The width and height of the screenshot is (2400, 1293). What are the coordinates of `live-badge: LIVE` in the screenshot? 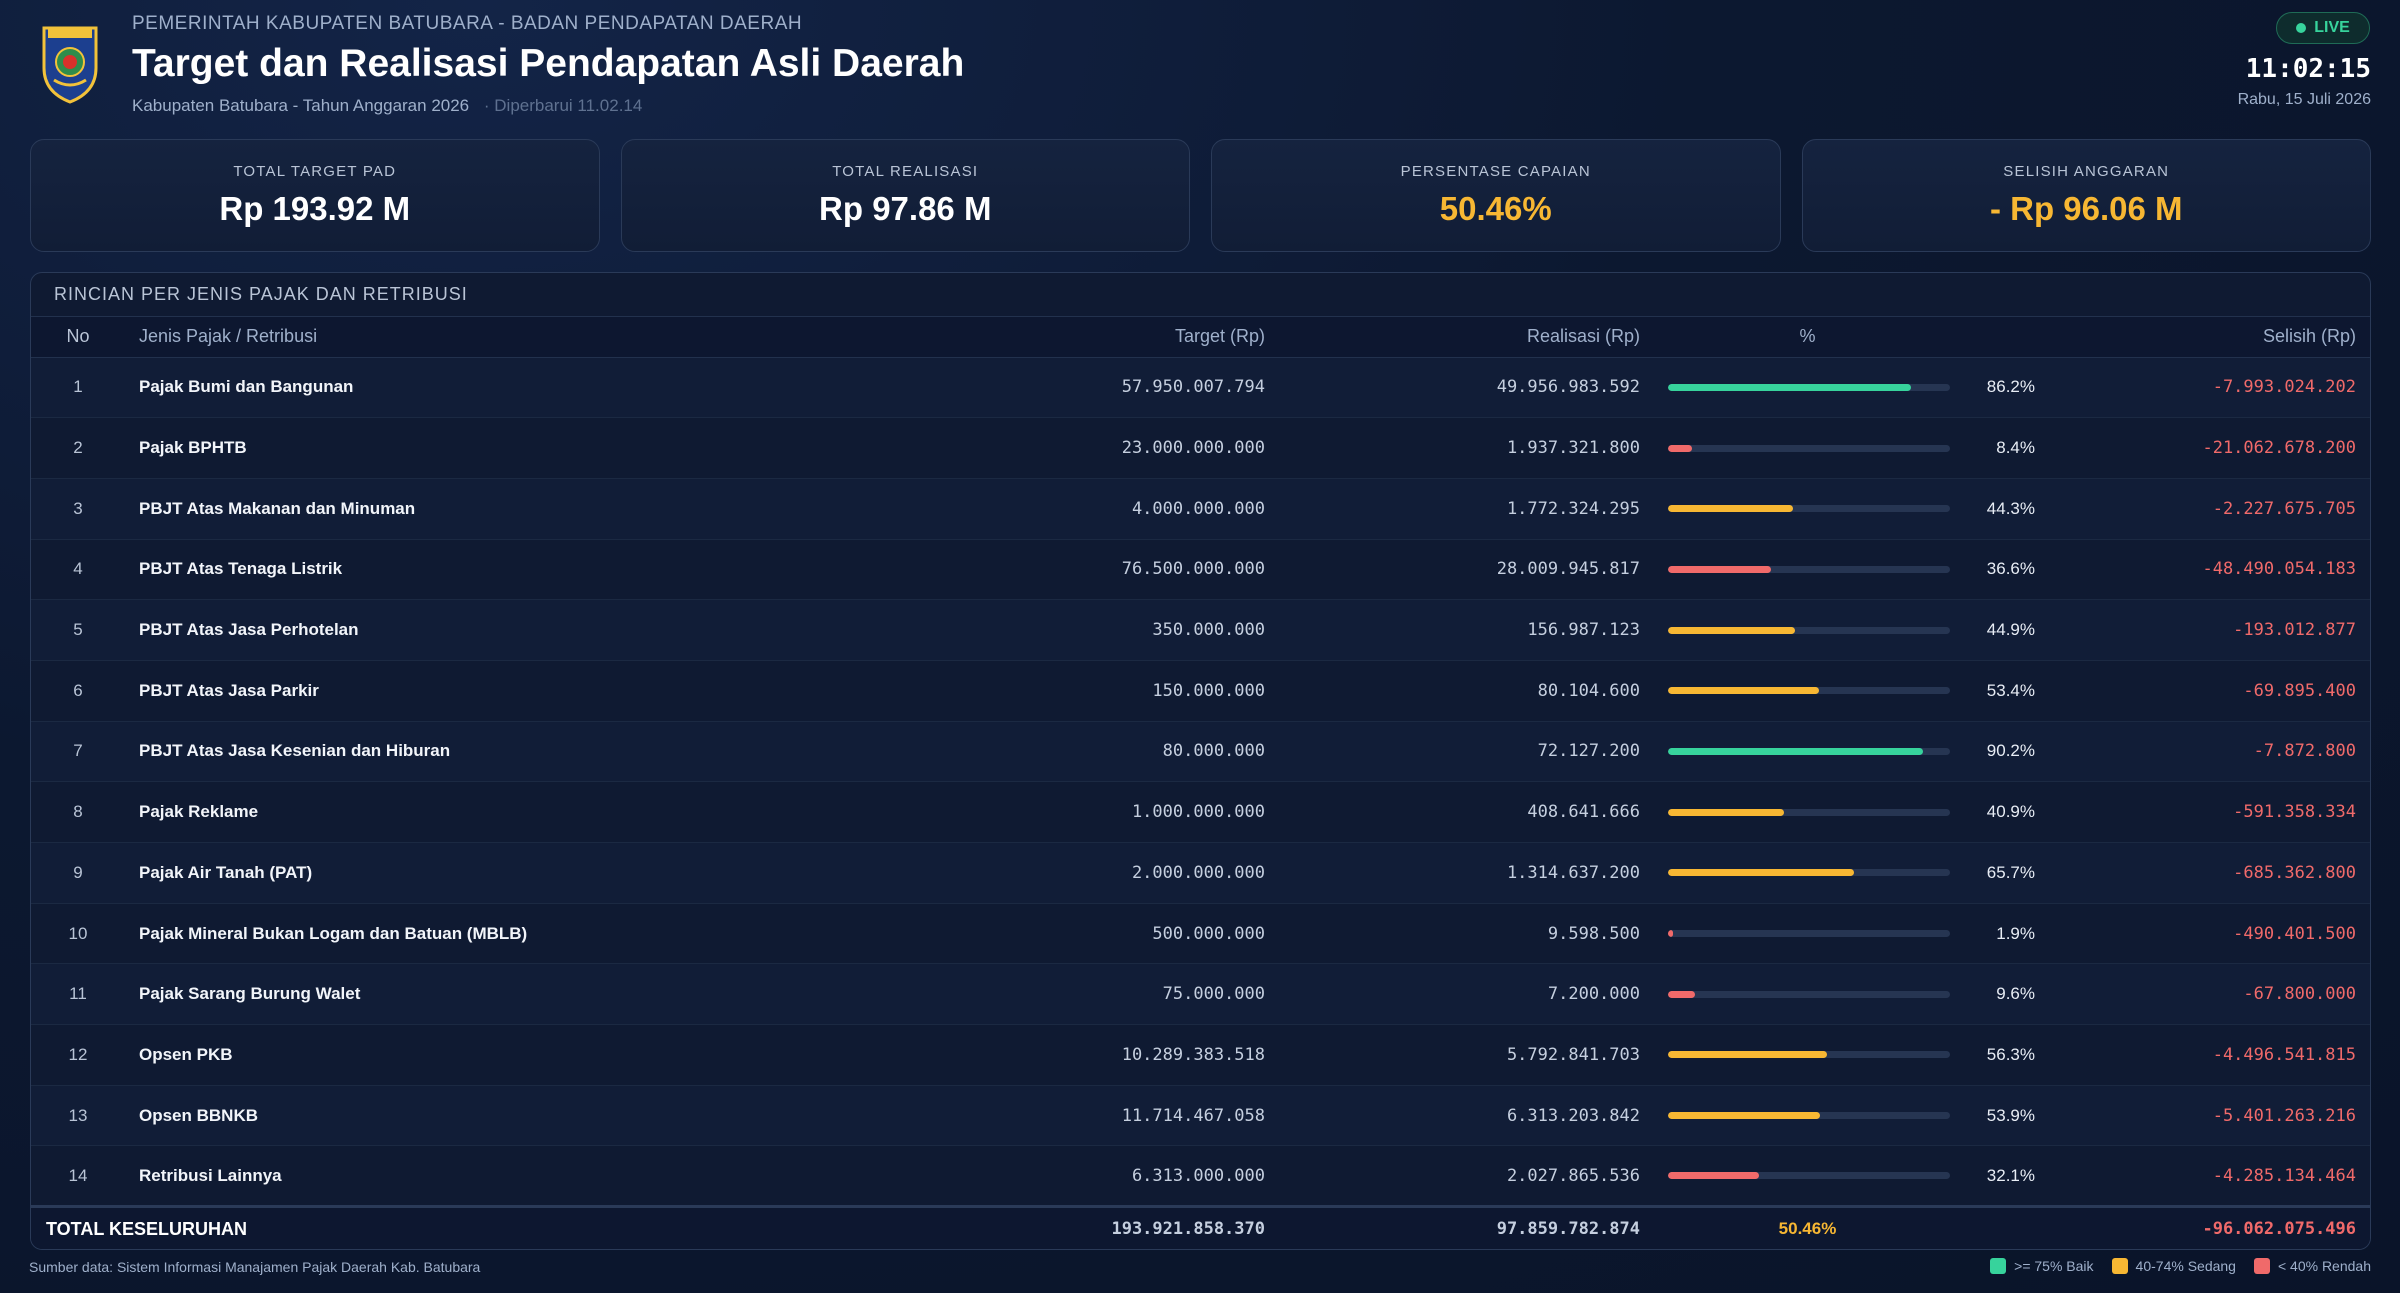 It's located at (2323, 28).